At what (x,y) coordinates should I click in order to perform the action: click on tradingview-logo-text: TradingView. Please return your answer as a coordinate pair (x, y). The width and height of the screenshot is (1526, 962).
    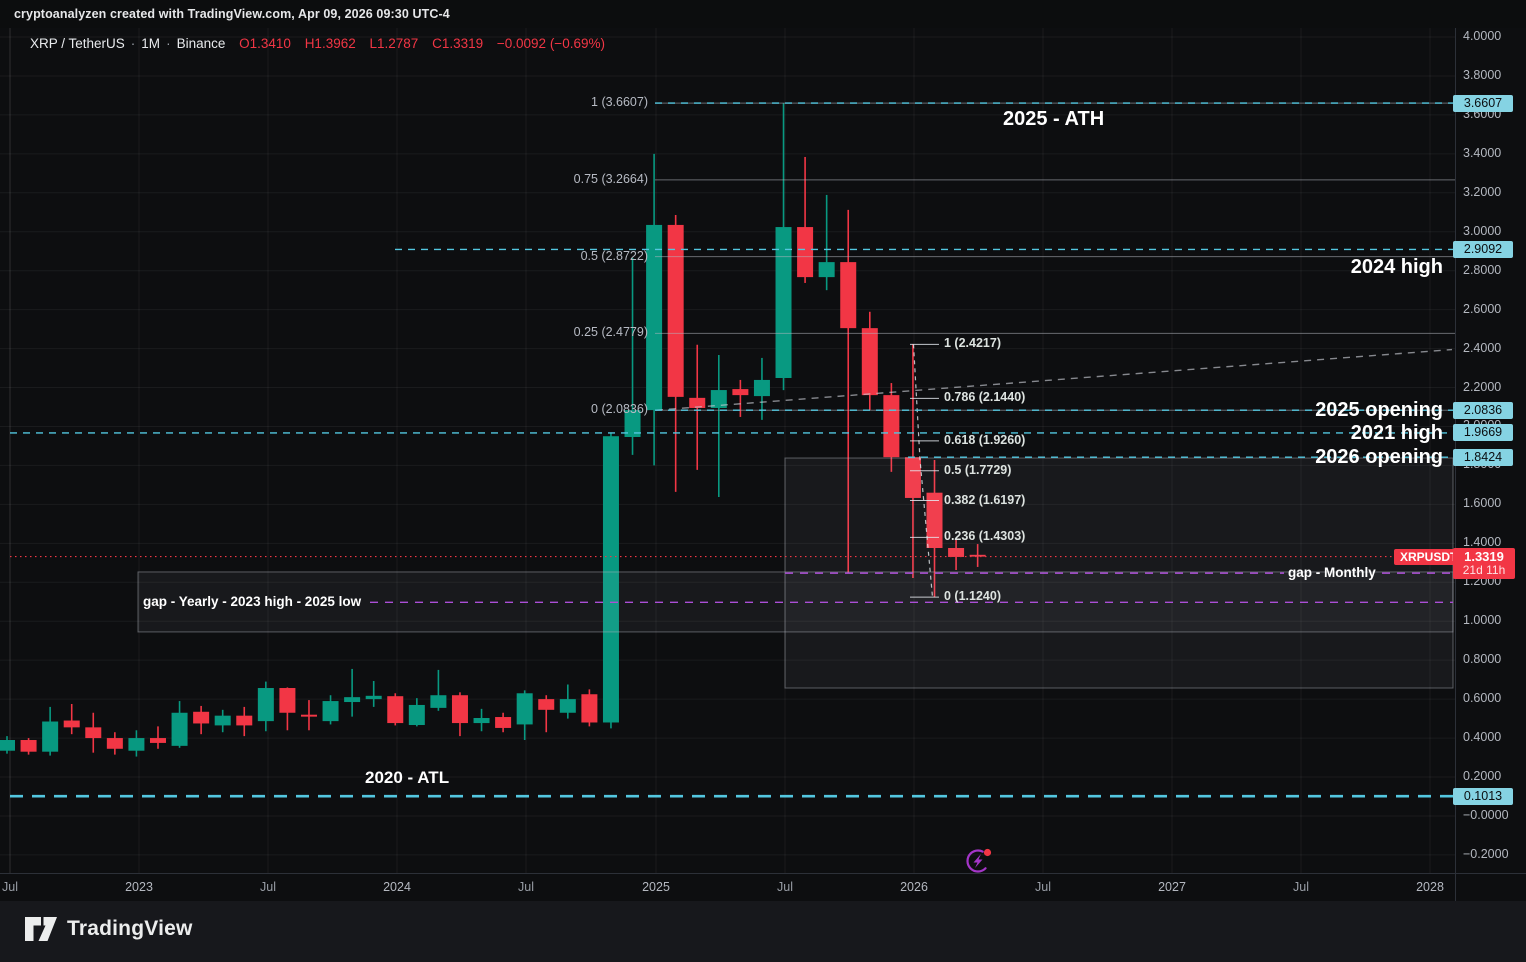
    Looking at the image, I should click on (130, 928).